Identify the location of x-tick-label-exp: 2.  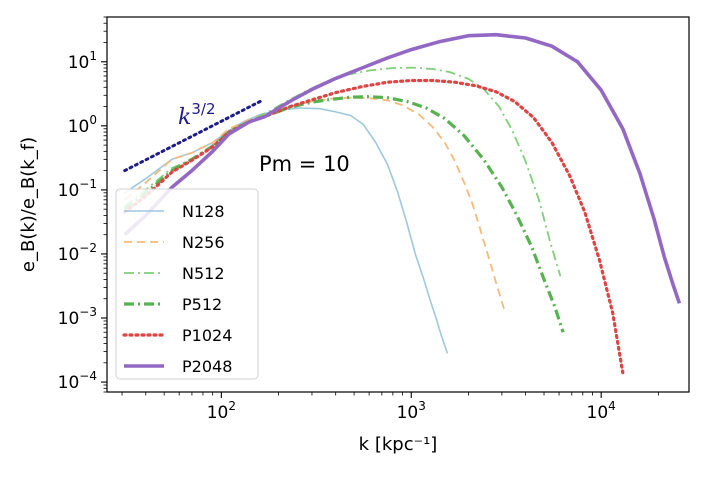
(232, 406).